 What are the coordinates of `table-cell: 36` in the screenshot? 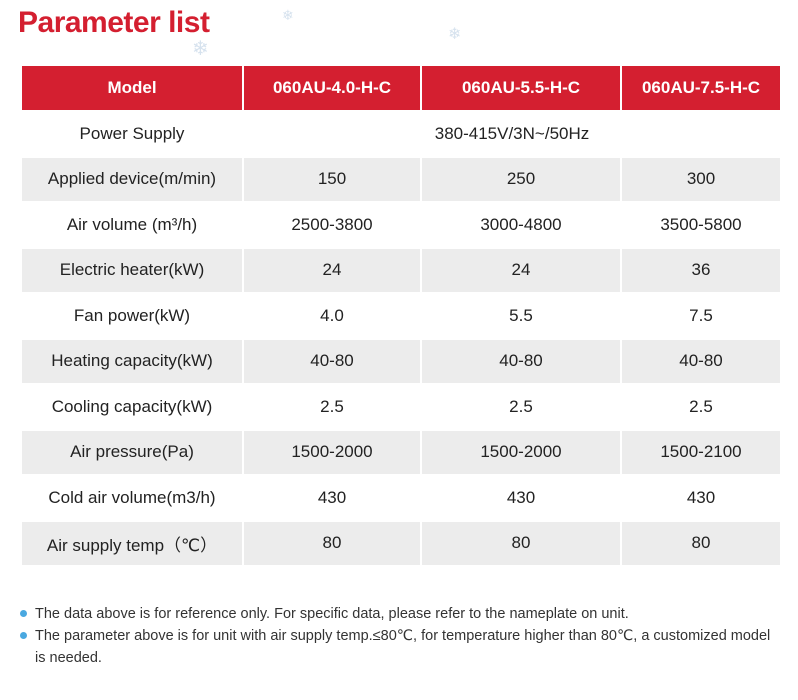 It's located at (701, 270).